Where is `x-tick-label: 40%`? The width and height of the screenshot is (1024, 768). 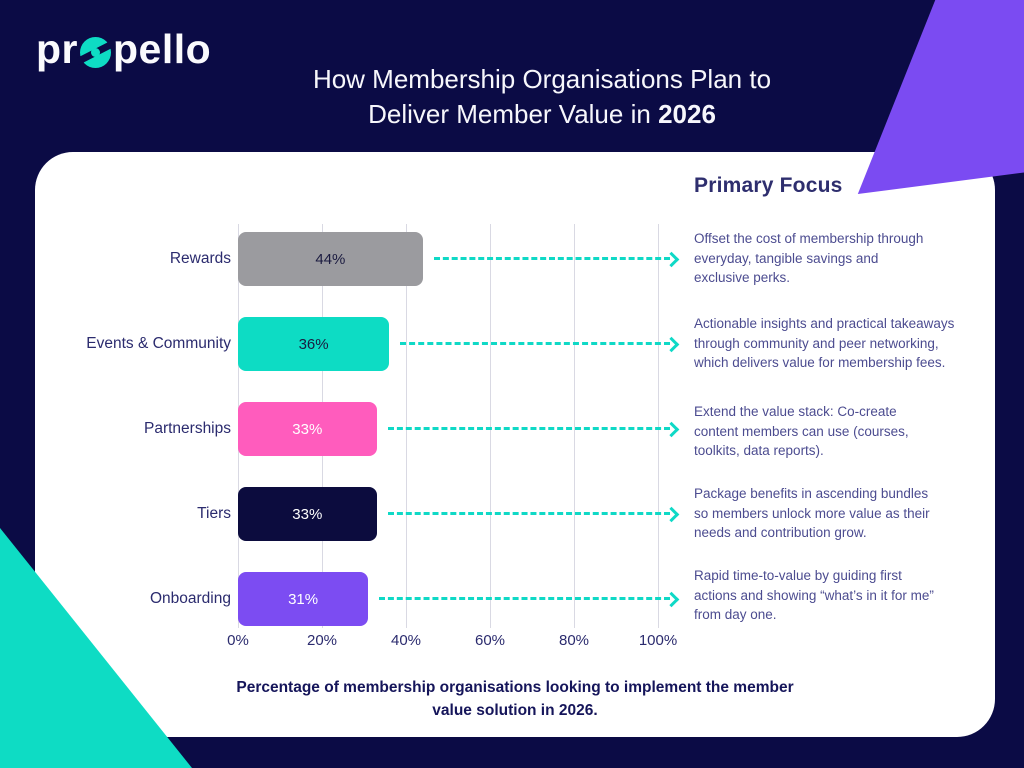 x-tick-label: 40% is located at coordinates (406, 640).